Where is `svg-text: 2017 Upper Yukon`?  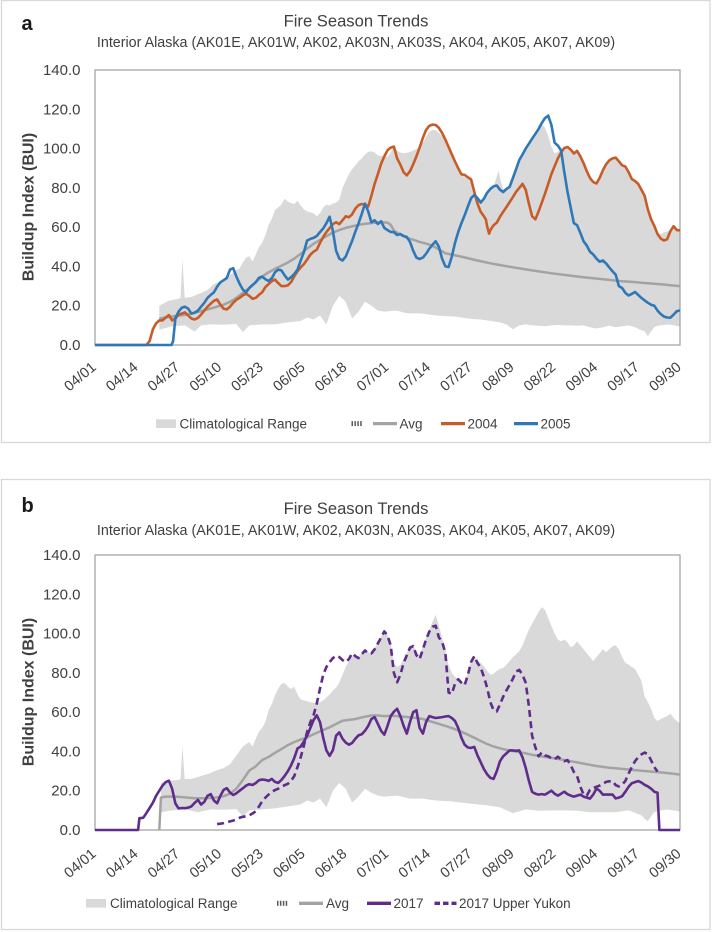
svg-text: 2017 Upper Yukon is located at coordinates (515, 903).